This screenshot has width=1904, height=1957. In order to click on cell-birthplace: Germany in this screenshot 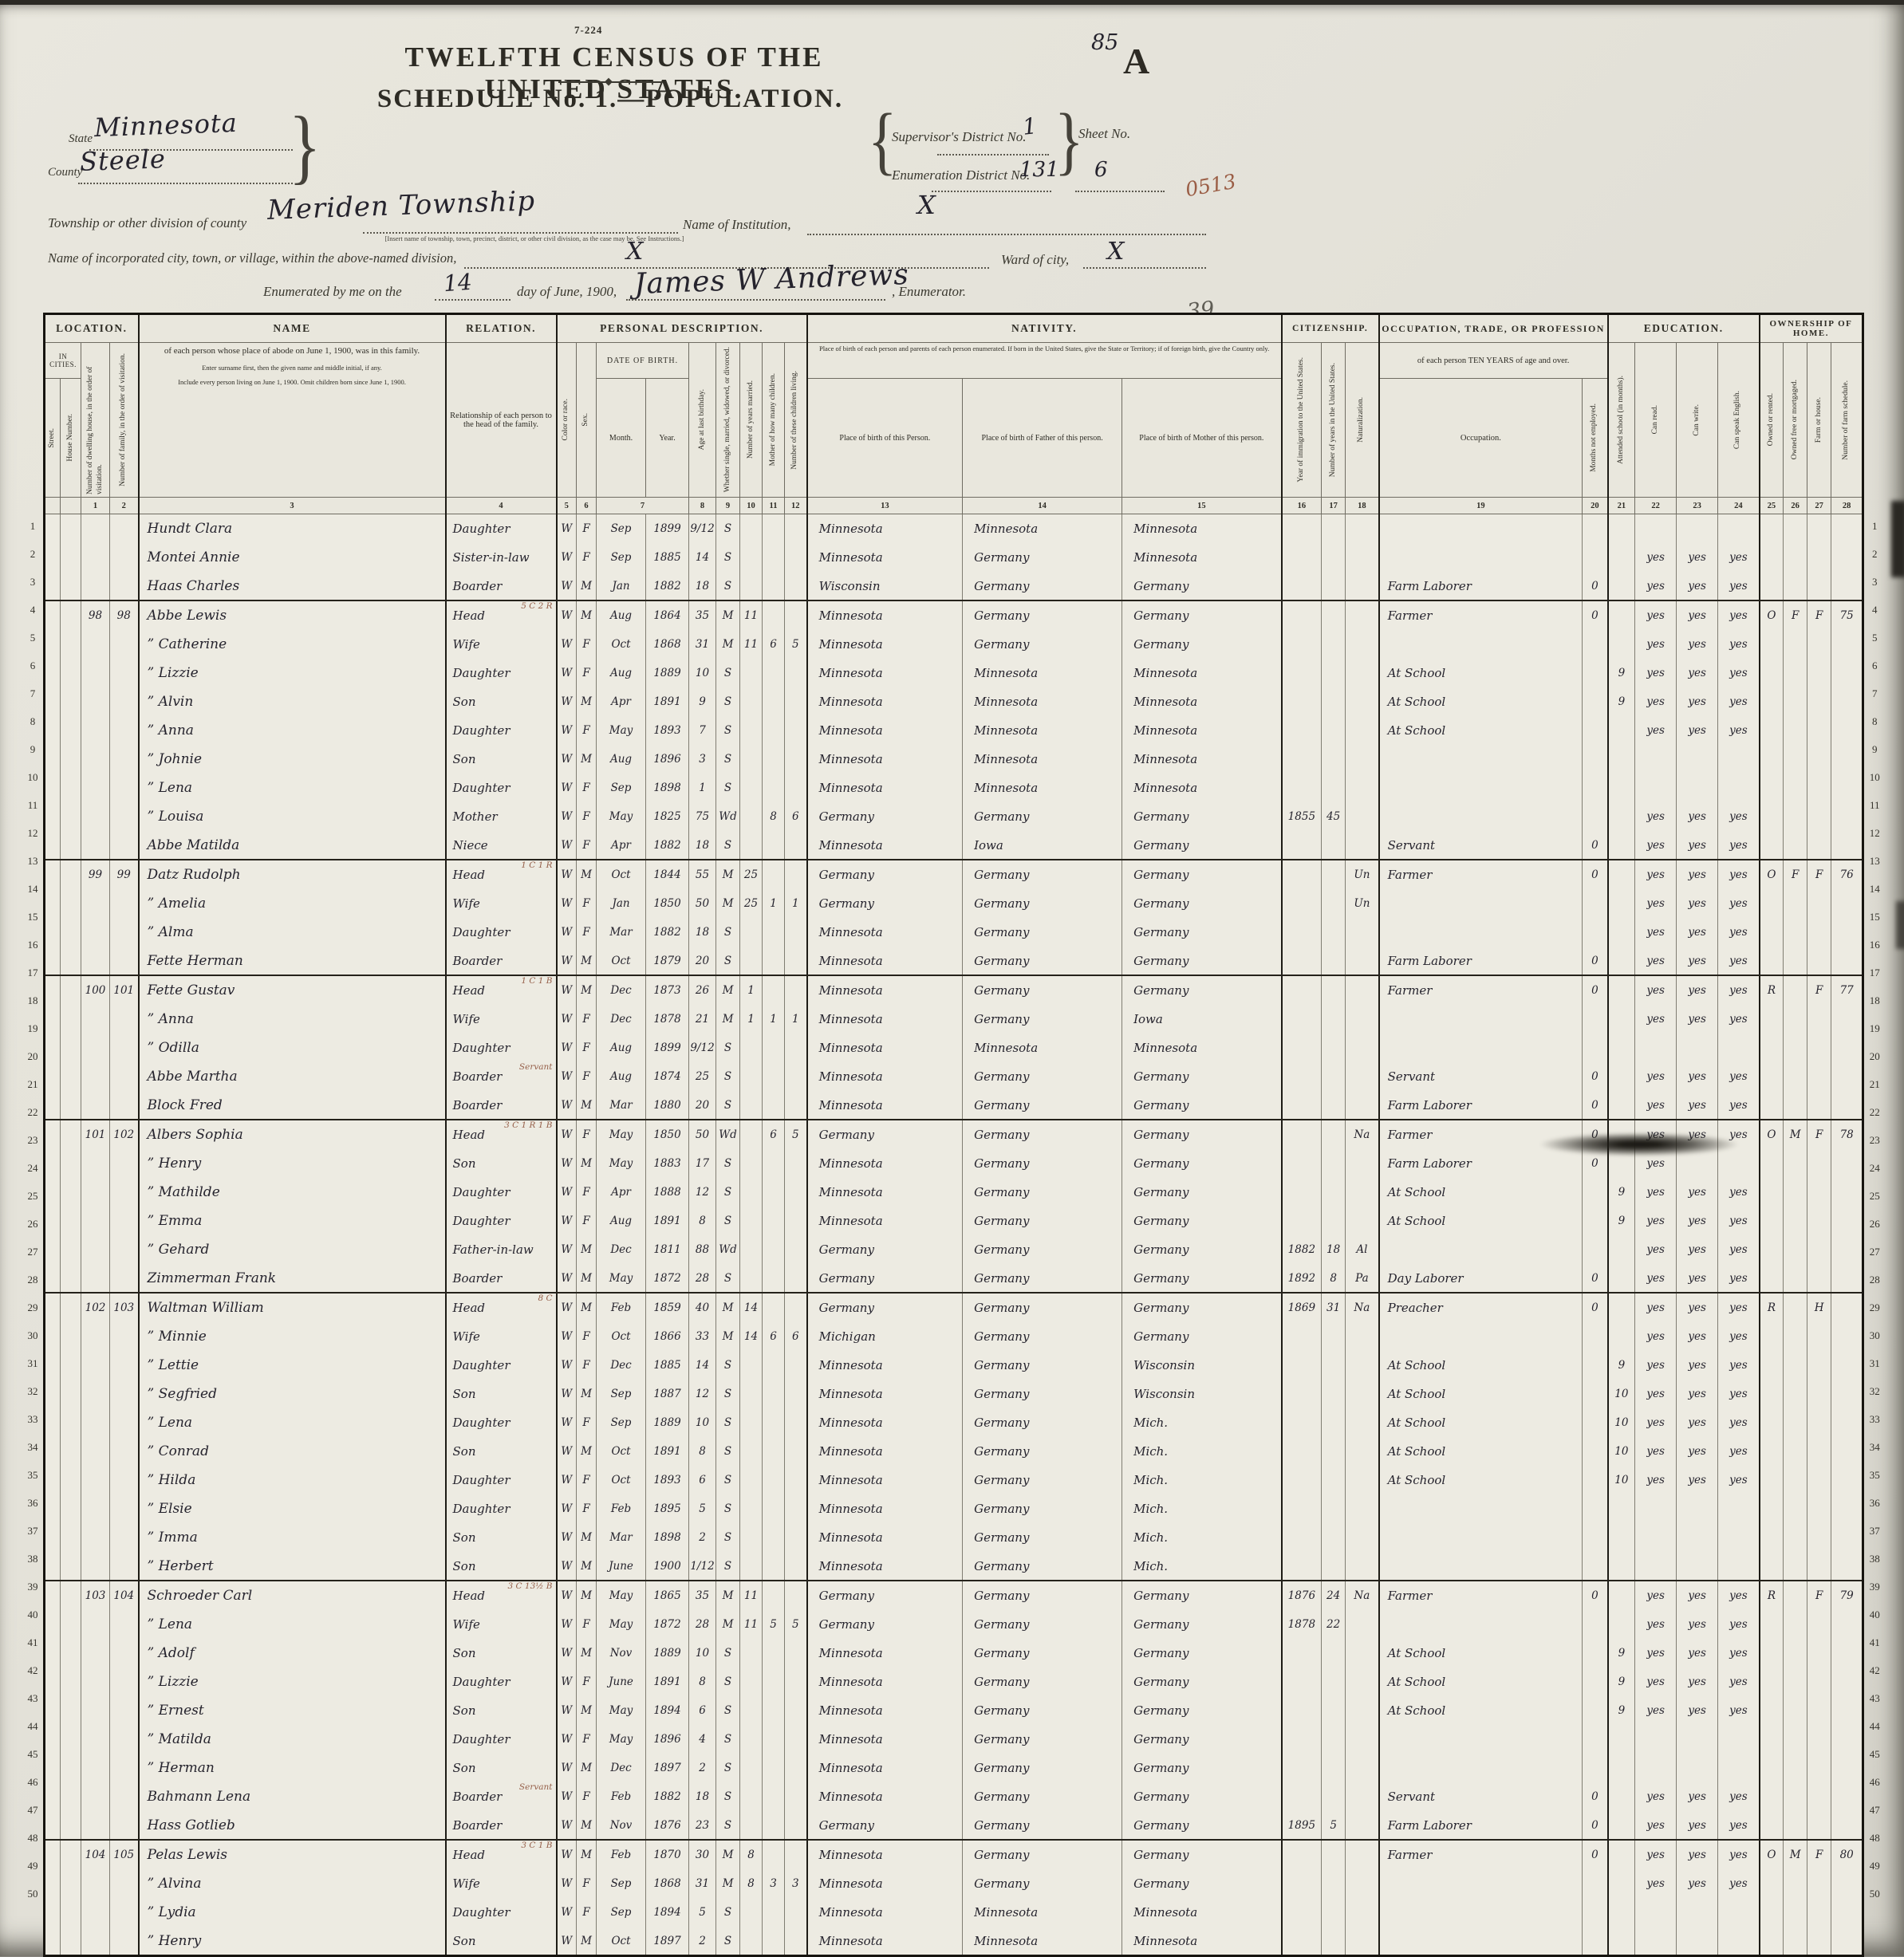, I will do `click(885, 1307)`.